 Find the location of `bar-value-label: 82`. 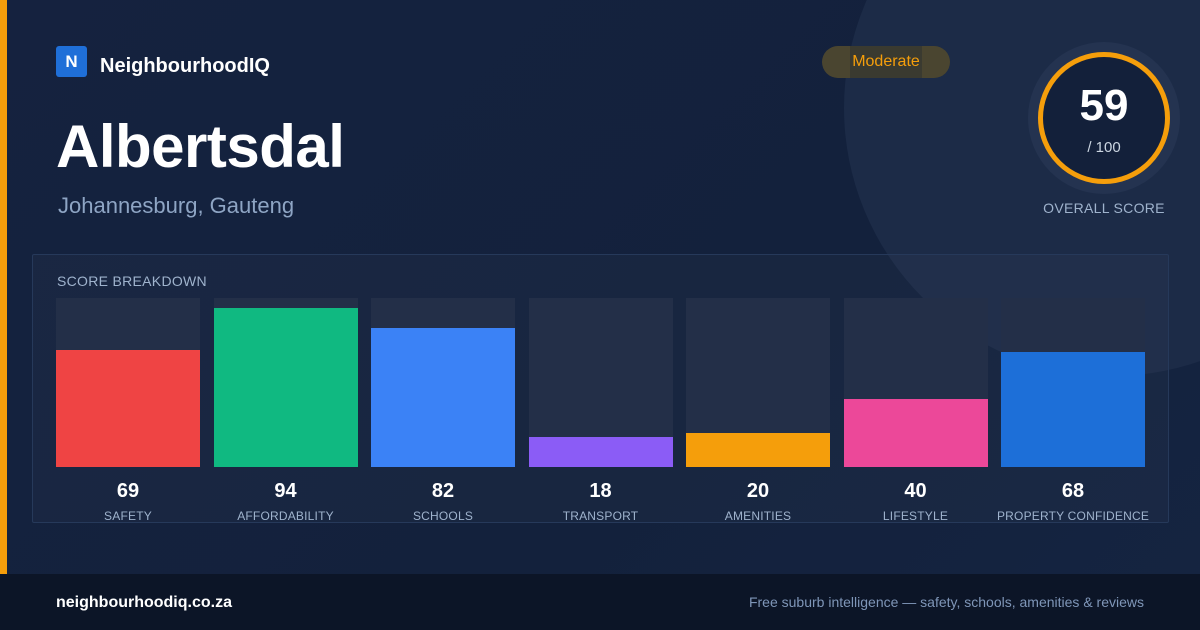

bar-value-label: 82 is located at coordinates (443, 491).